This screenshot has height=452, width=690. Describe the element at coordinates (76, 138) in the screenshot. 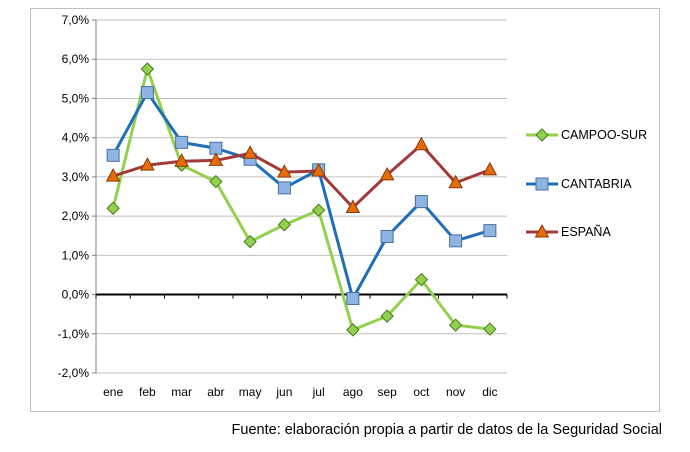

I see `y-tick-label: 4,0%` at that location.